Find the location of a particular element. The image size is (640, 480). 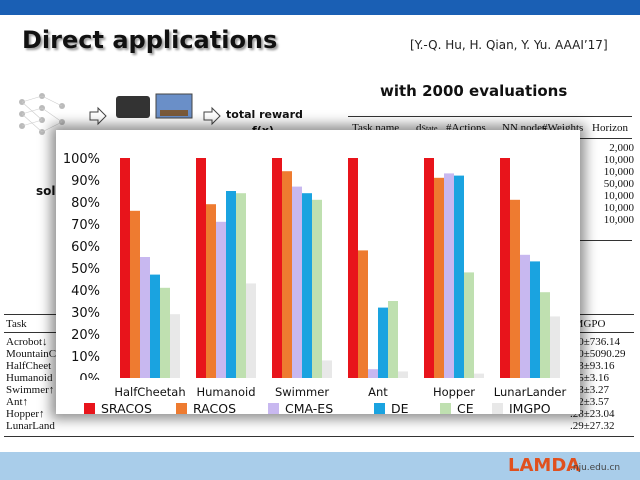

results-task: HalfCheet is located at coordinates (29, 366).